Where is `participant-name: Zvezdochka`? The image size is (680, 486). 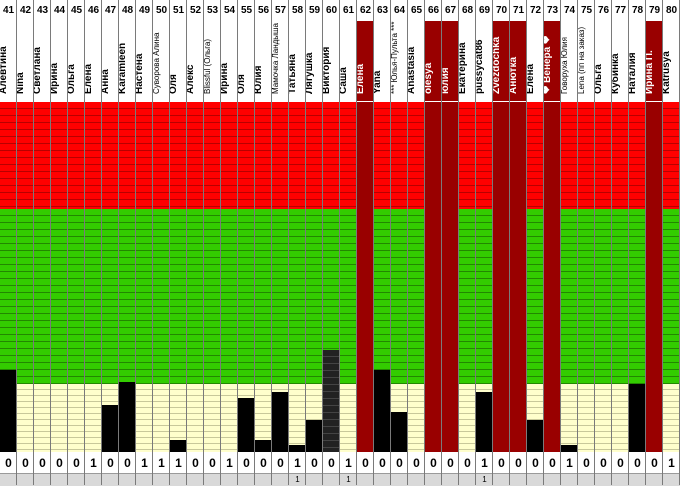
participant-name: Zvezdochka is located at coordinates (497, 65).